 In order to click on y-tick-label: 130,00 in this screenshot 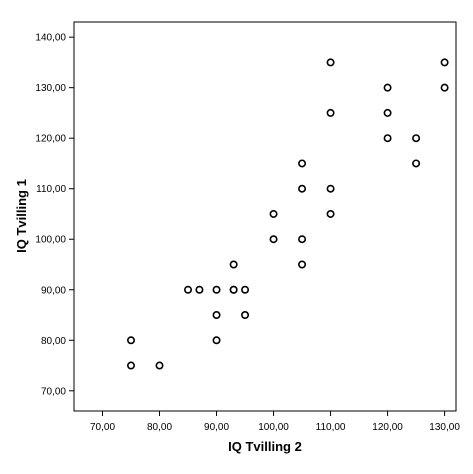, I will do `click(50, 88)`.